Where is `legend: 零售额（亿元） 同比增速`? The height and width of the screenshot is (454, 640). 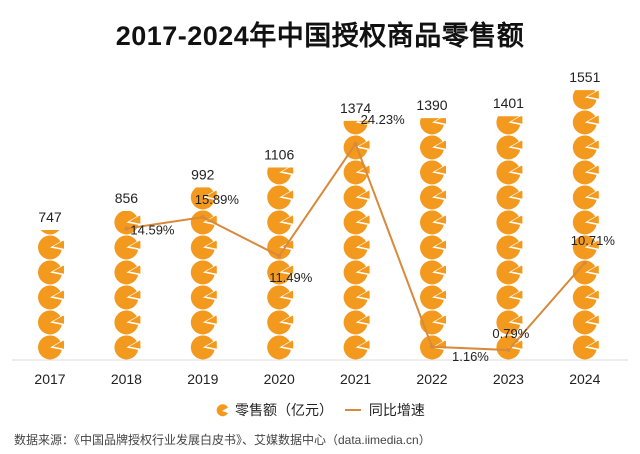 legend: 零售额（亿元） 同比增速 is located at coordinates (320, 410).